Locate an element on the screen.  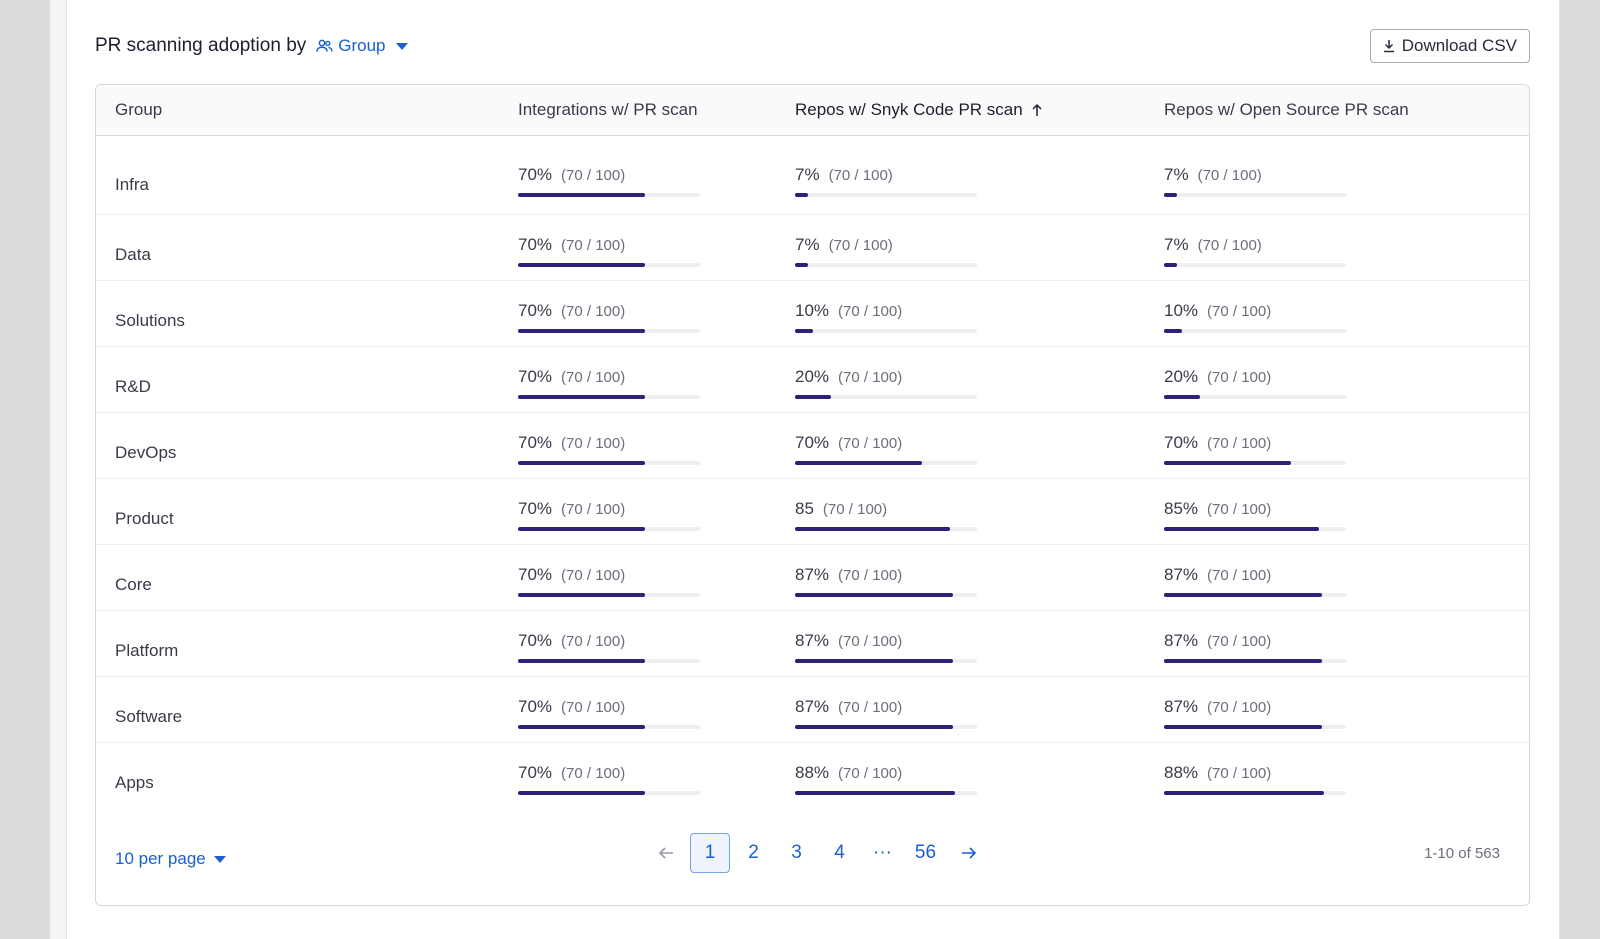
prev-page-button is located at coordinates (666, 853).